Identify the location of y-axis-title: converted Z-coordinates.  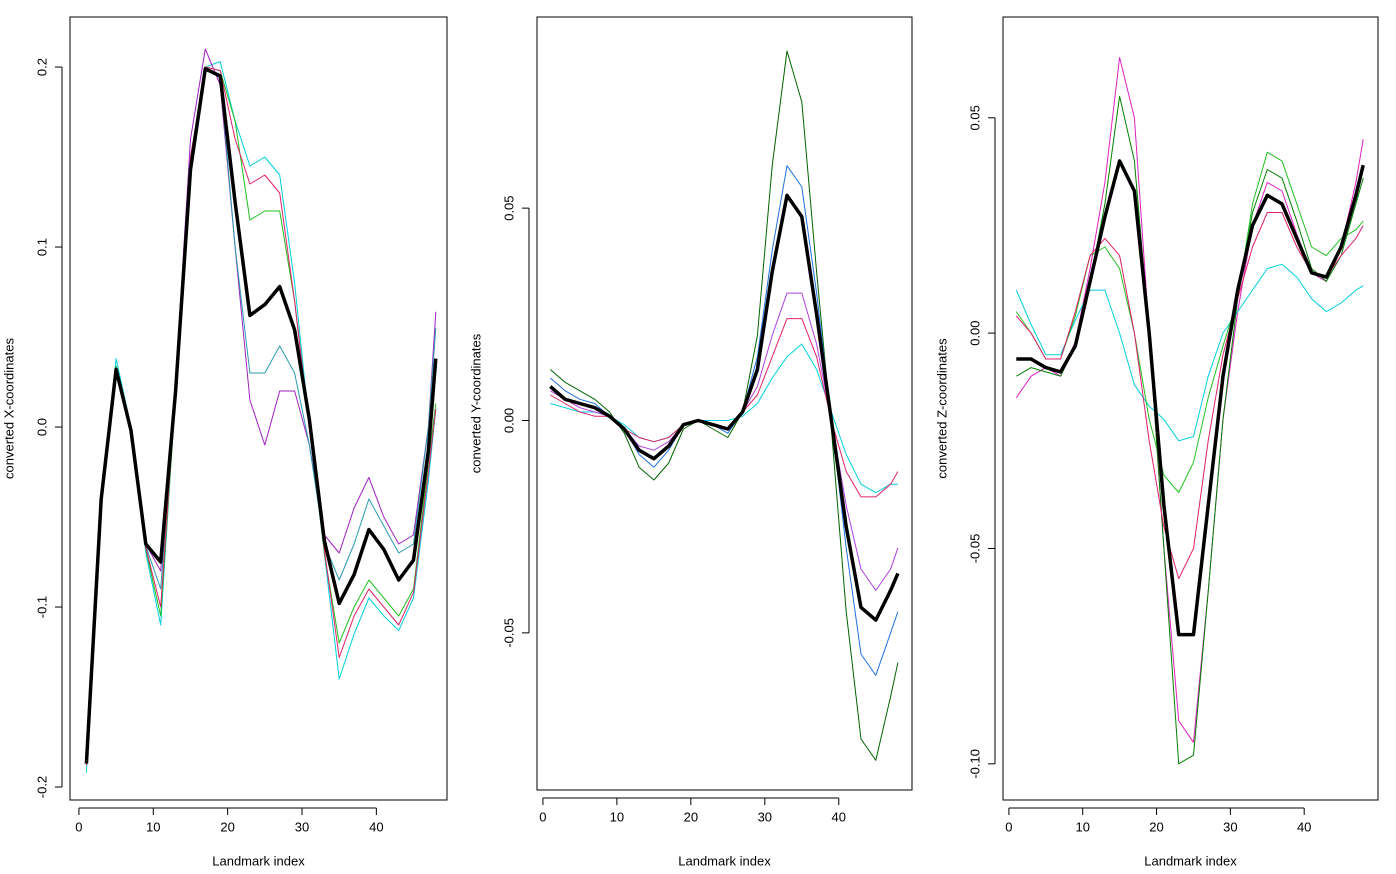
(941, 408).